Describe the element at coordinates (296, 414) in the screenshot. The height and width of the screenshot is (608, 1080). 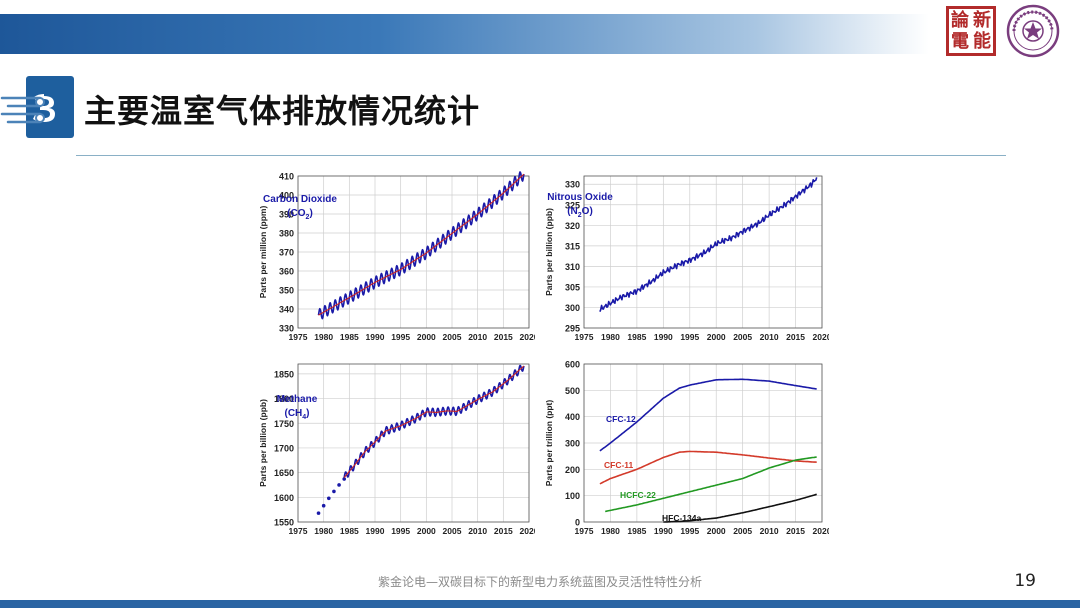
I see `chart-formula: (CH4)` at that location.